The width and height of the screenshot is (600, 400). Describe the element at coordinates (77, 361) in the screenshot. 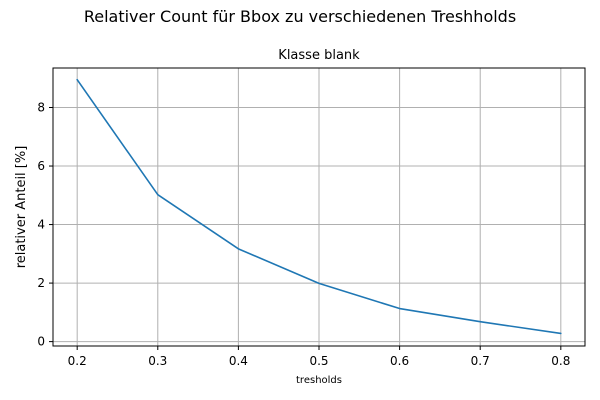

I see `x-tick-label: 0.2` at that location.